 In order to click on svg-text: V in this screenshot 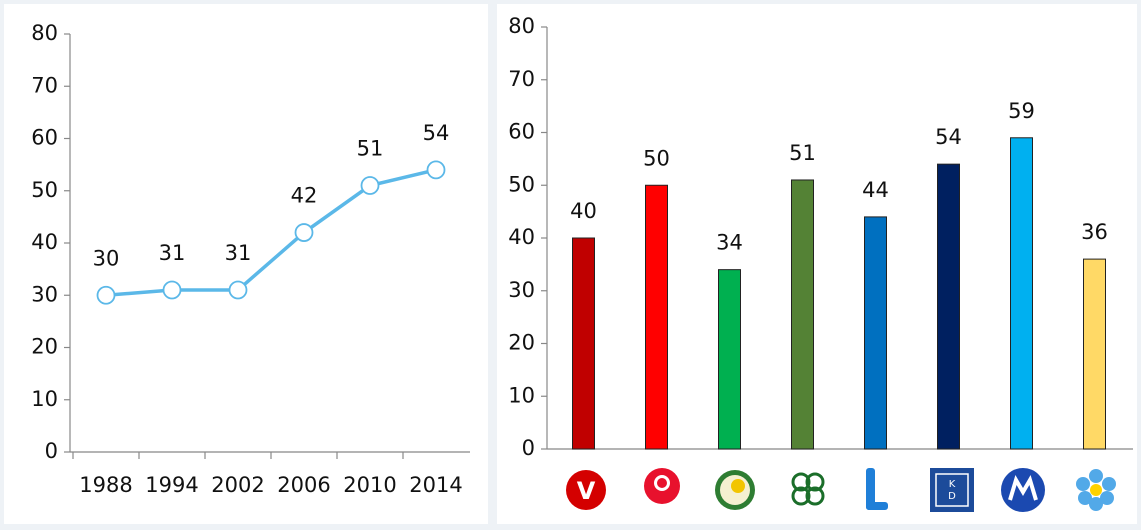, I will do `click(586, 491)`.